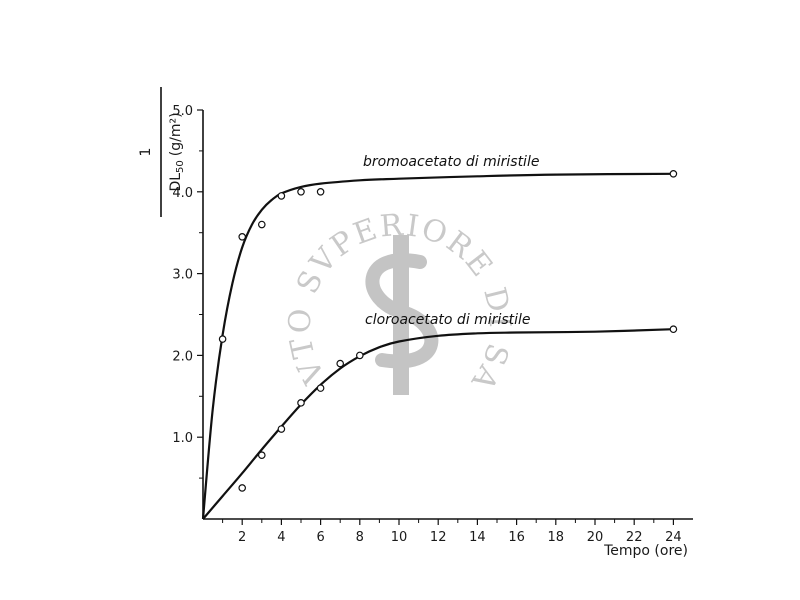 The width and height of the screenshot is (800, 600). Describe the element at coordinates (242, 537) in the screenshot. I see `x-tick-label: 2` at that location.